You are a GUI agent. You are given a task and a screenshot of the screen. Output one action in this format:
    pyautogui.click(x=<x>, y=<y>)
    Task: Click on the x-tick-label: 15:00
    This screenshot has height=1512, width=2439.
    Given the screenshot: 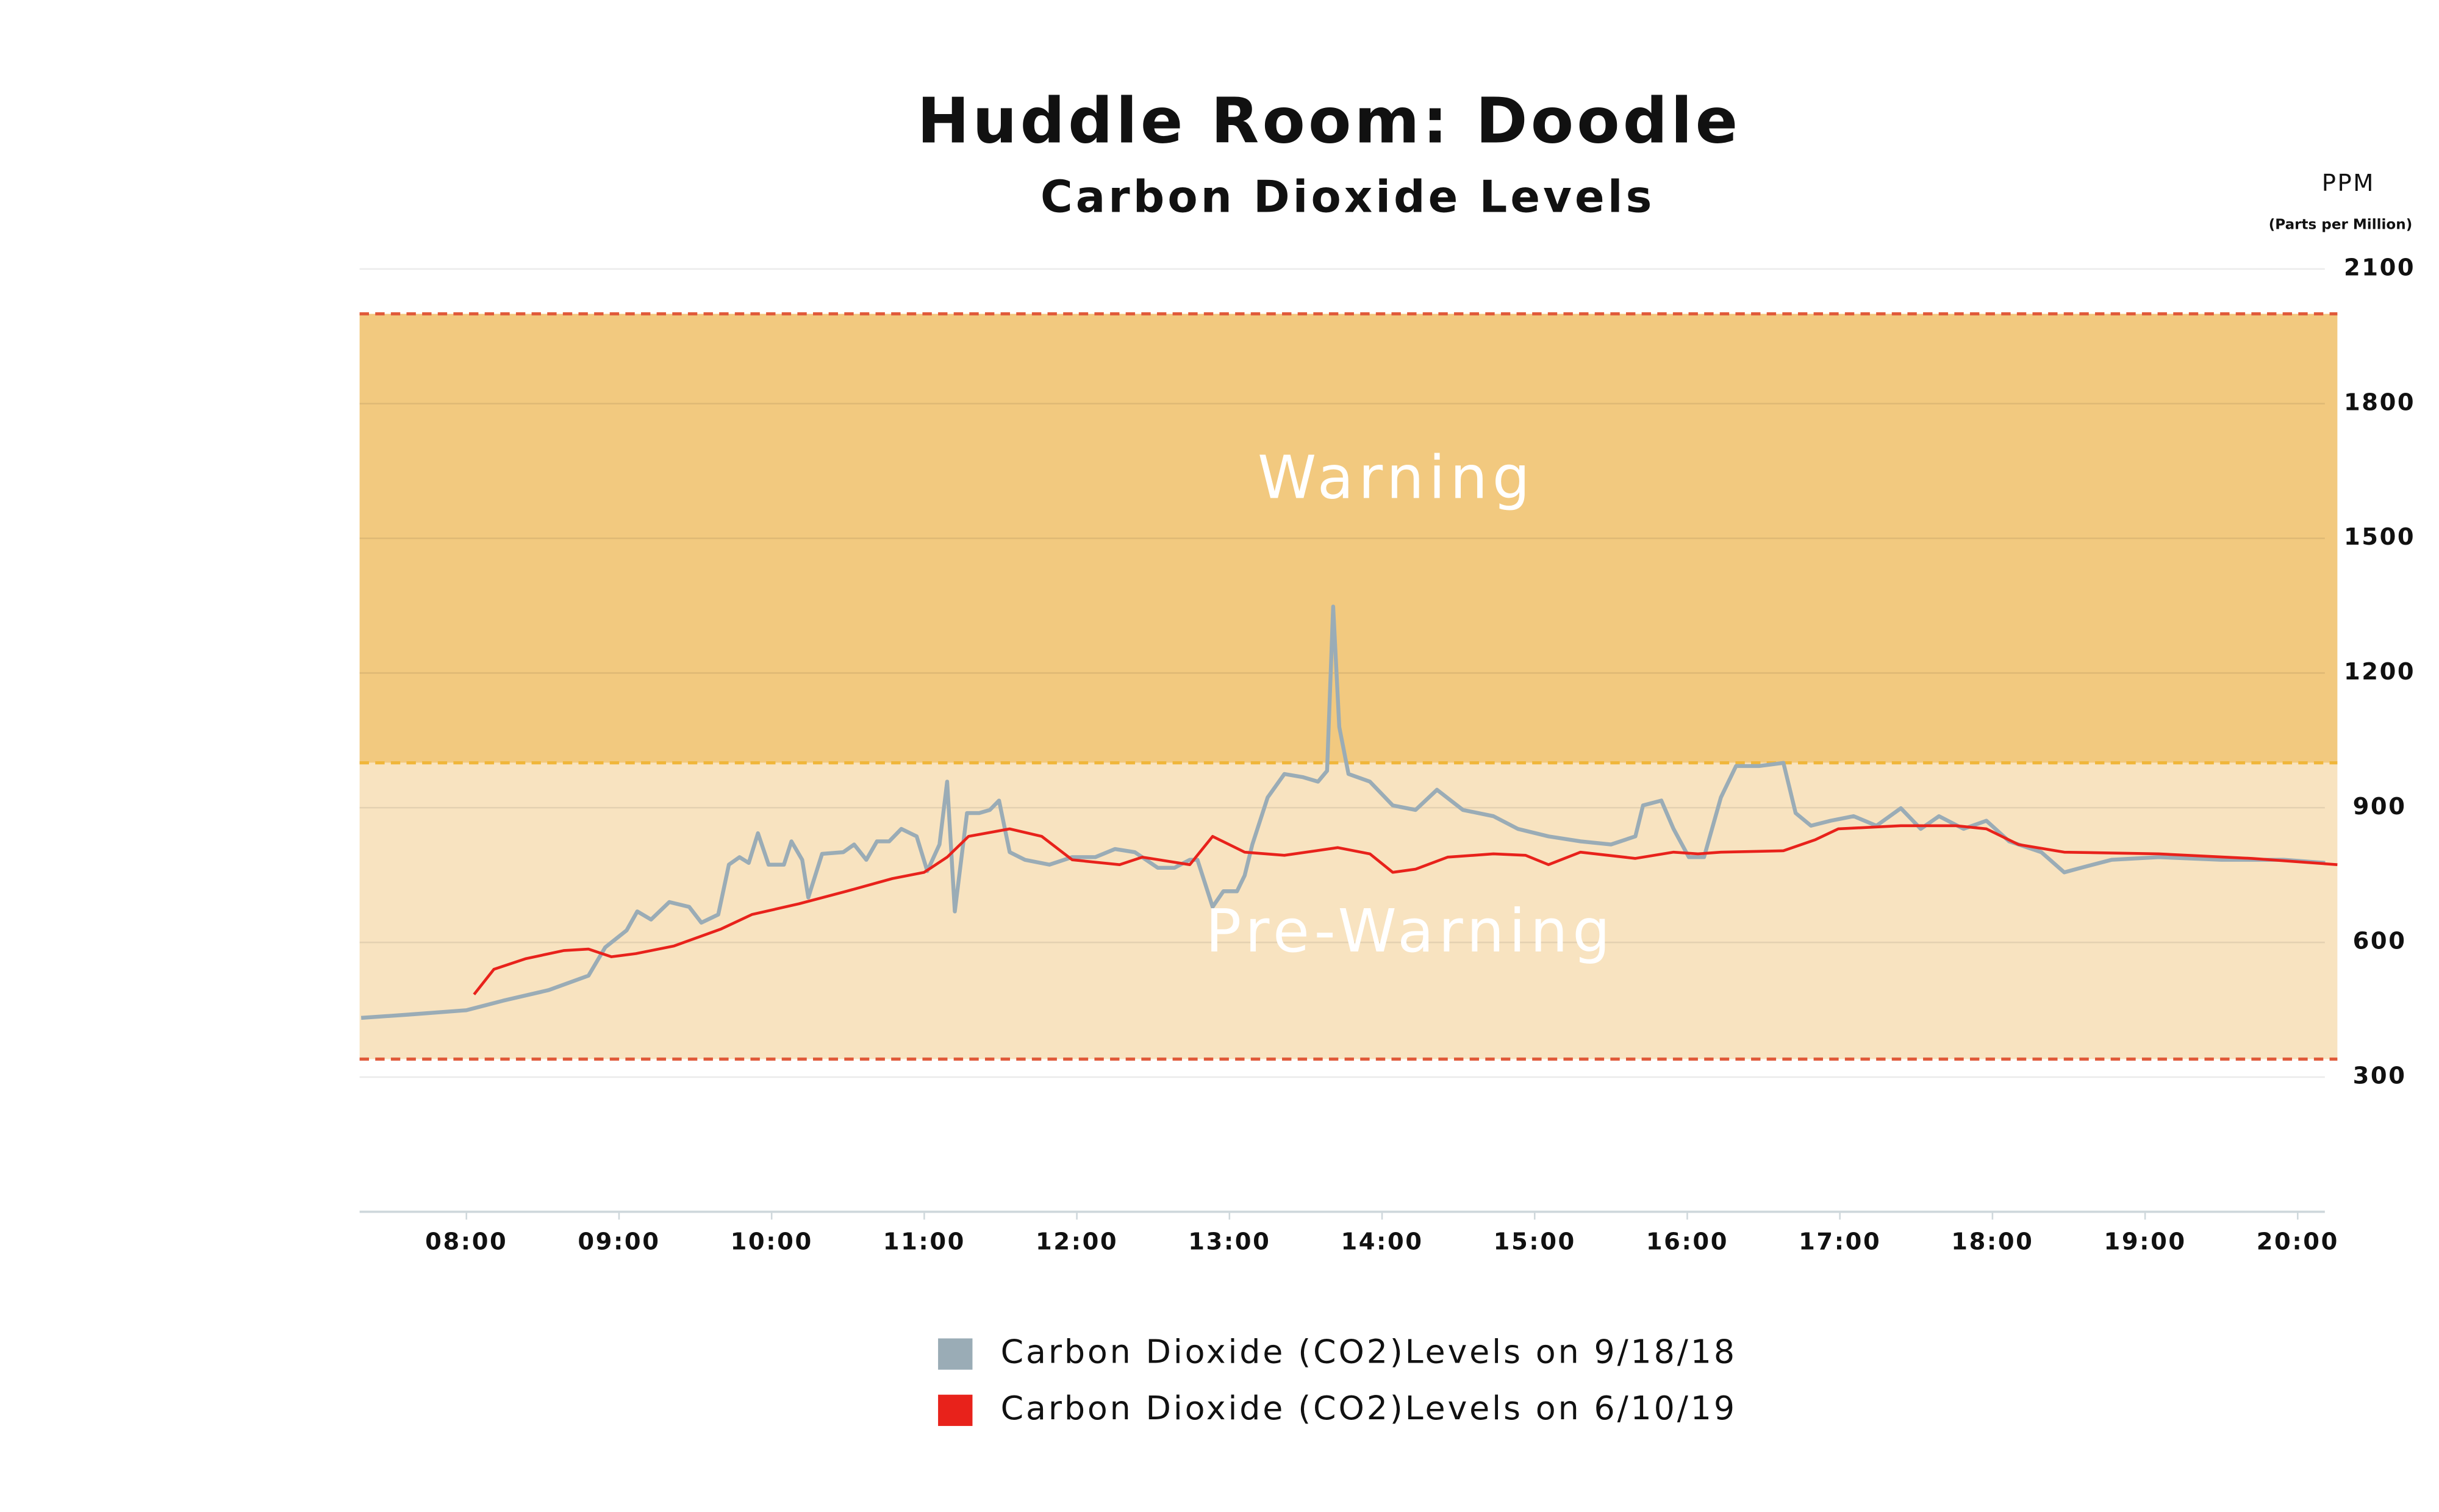 What is the action you would take?
    pyautogui.click(x=1535, y=1242)
    